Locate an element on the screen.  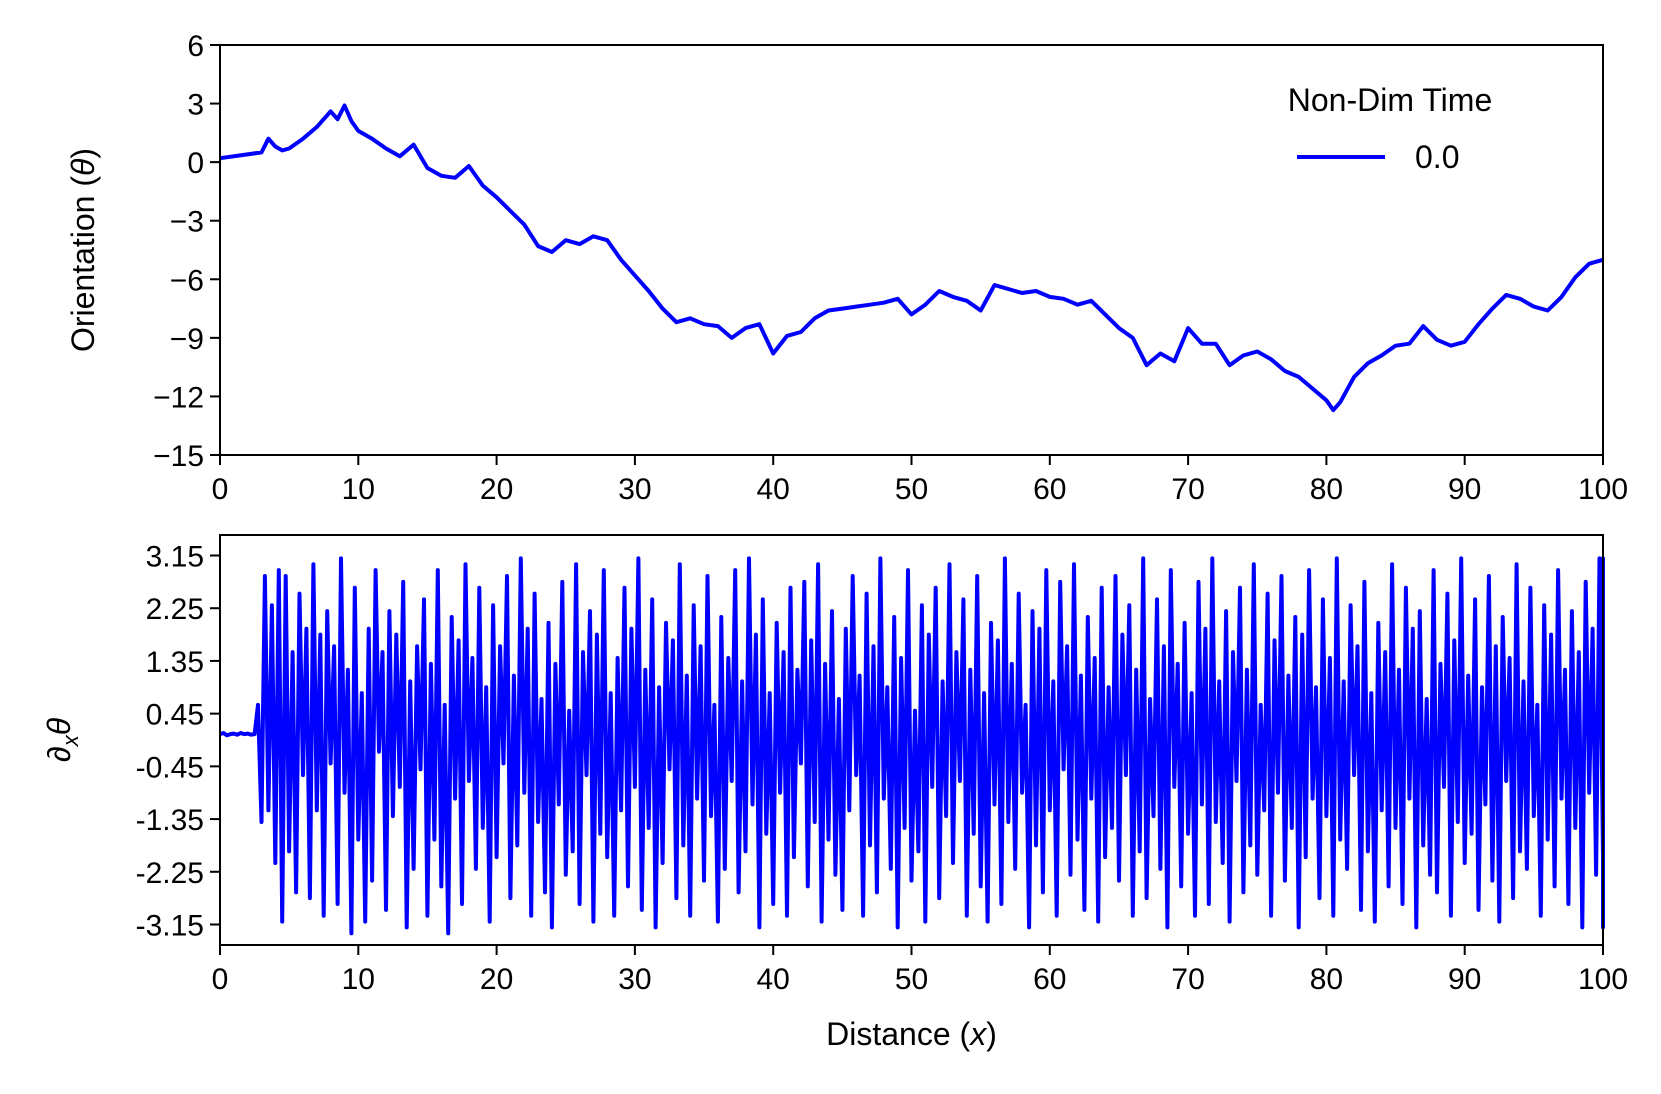
y-tick-label: −3 is located at coordinates (187, 222).